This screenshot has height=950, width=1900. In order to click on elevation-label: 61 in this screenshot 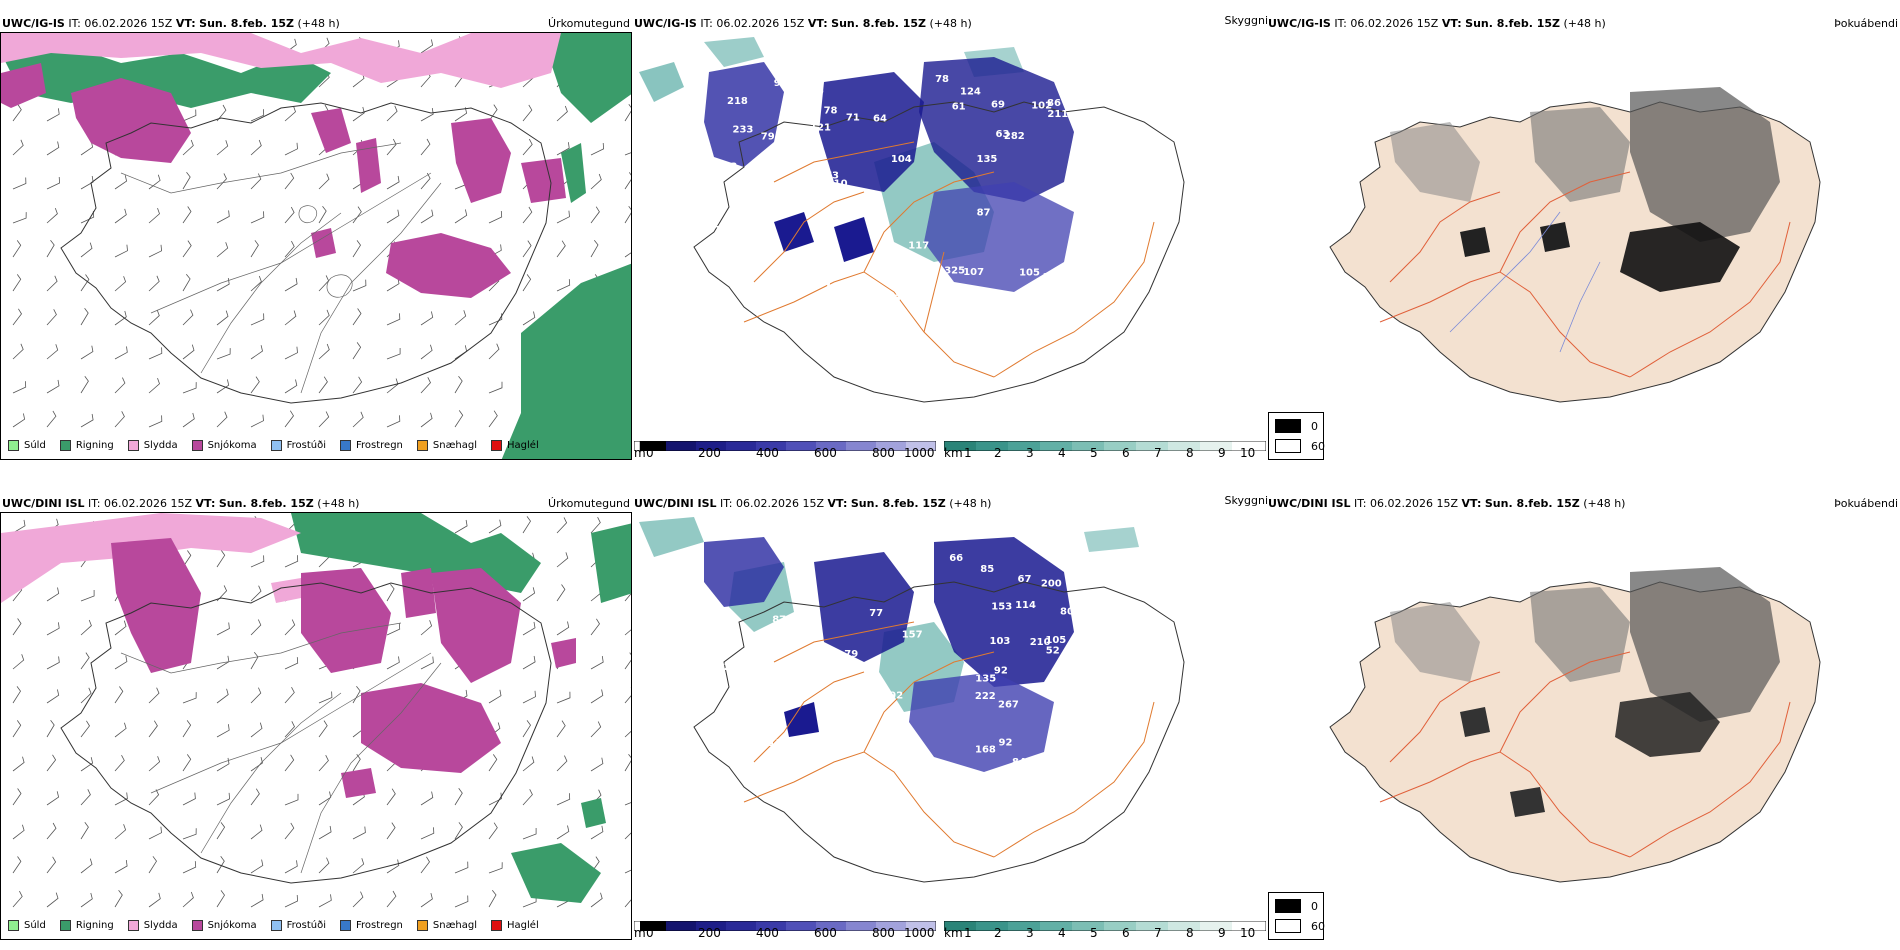, I will do `click(959, 107)`.